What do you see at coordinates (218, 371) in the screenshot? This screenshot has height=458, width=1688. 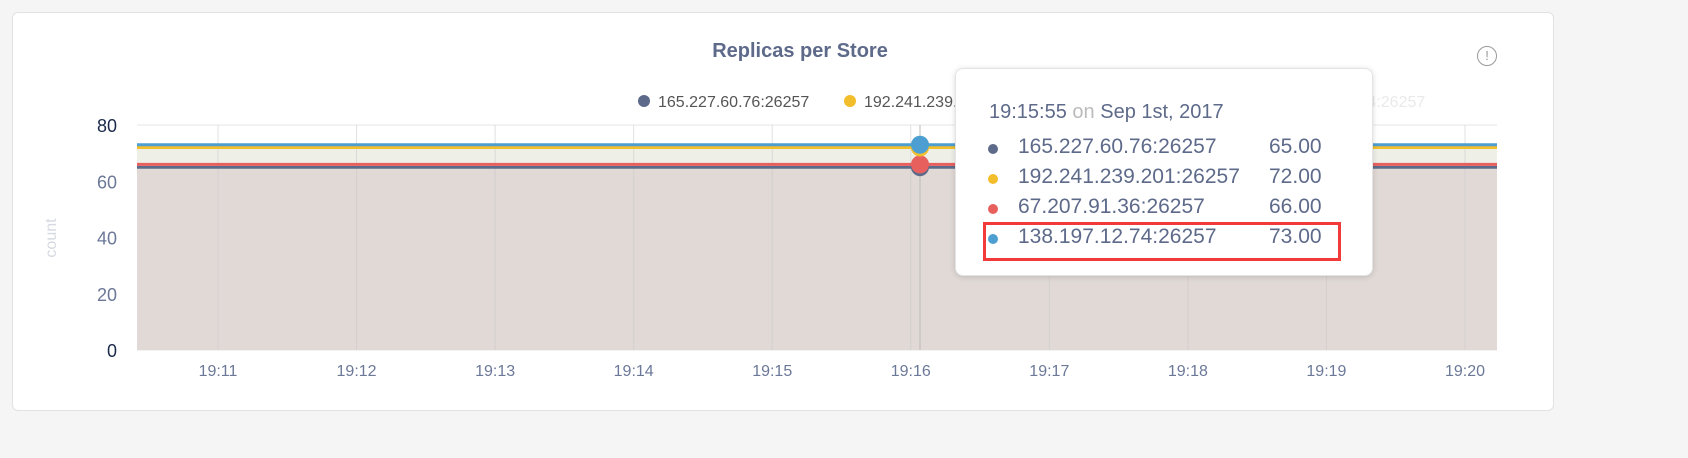 I see `x-tick-label: 19:11` at bounding box center [218, 371].